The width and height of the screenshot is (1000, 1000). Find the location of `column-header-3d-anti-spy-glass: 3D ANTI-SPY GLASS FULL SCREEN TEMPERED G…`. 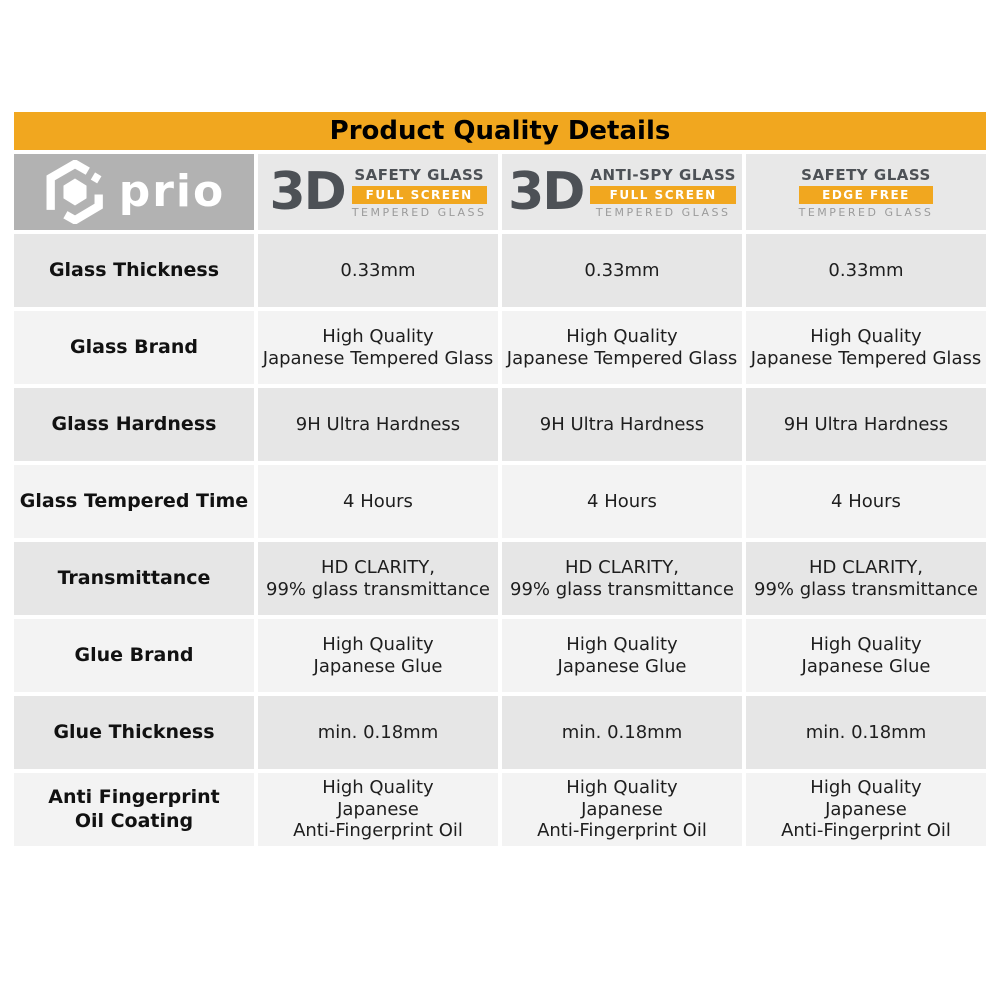

column-header-3d-anti-spy-glass: 3D ANTI-SPY GLASS FULL SCREEN TEMPERED G… is located at coordinates (622, 192).